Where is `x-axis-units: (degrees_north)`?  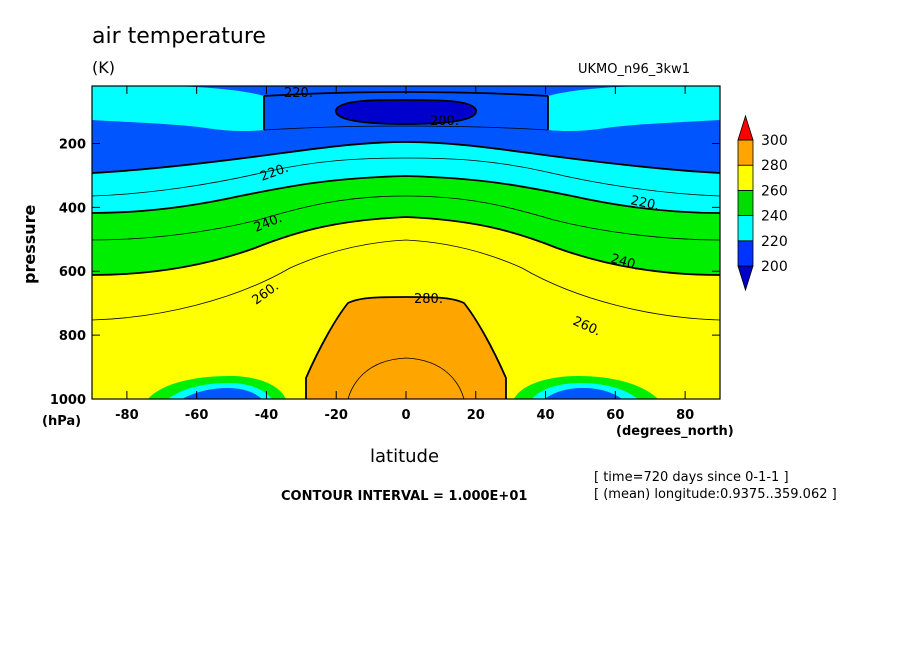 x-axis-units: (degrees_north) is located at coordinates (675, 431).